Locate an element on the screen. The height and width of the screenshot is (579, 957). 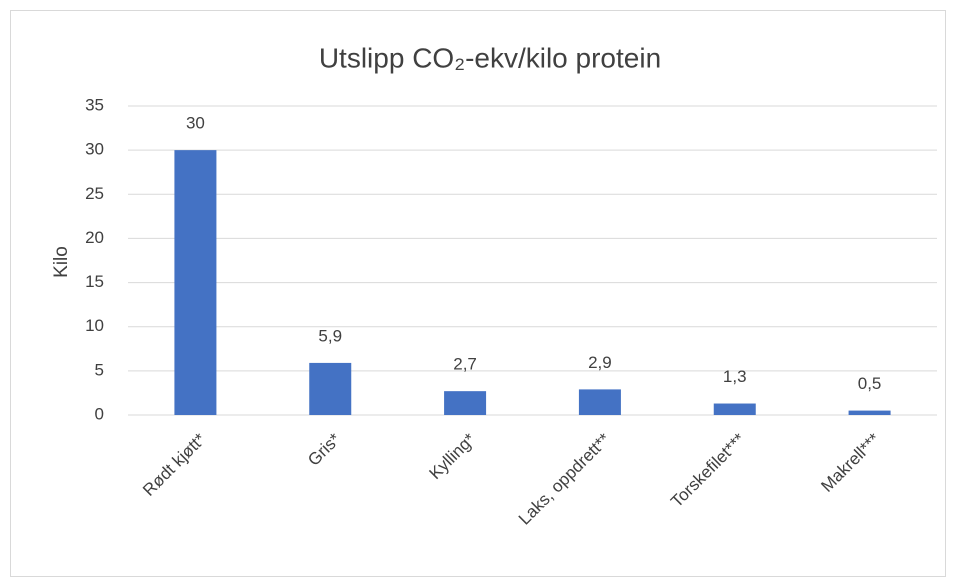
y-tick-label: 5 is located at coordinates (99, 369).